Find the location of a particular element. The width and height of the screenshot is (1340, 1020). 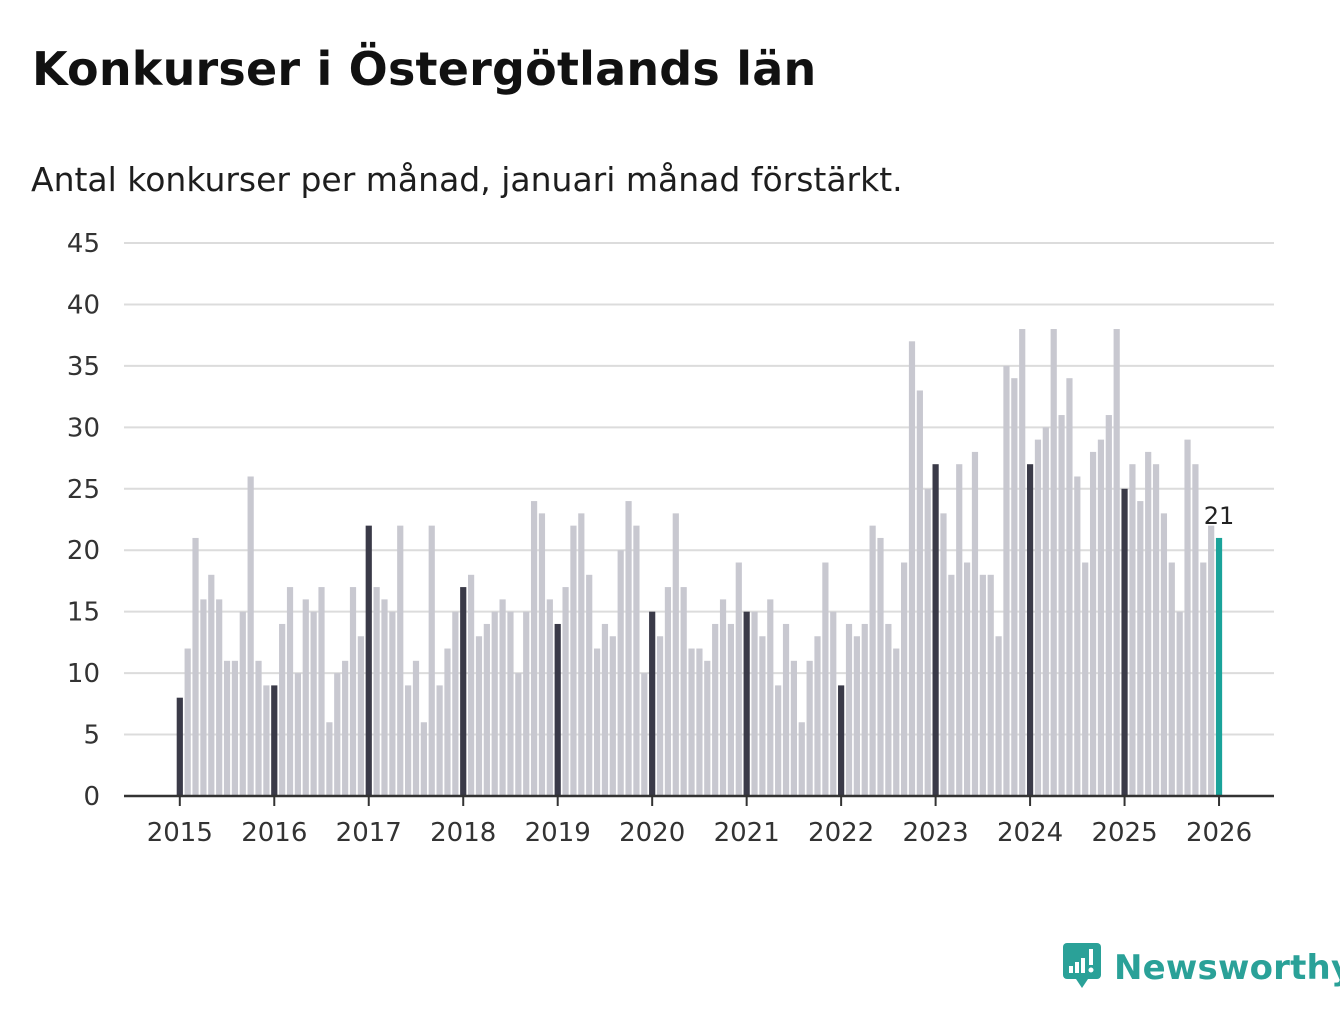

y-tick-label: 35 is located at coordinates (83, 367).